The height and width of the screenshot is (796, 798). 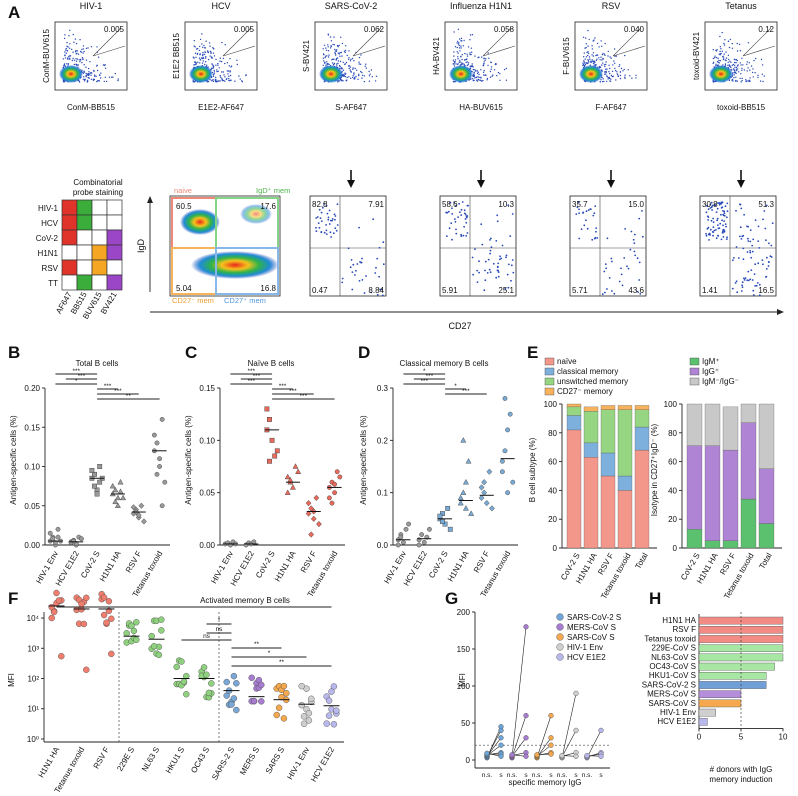 What do you see at coordinates (176, 56) in the screenshot?
I see `flow-ylabel-1: E1E2 BB515` at bounding box center [176, 56].